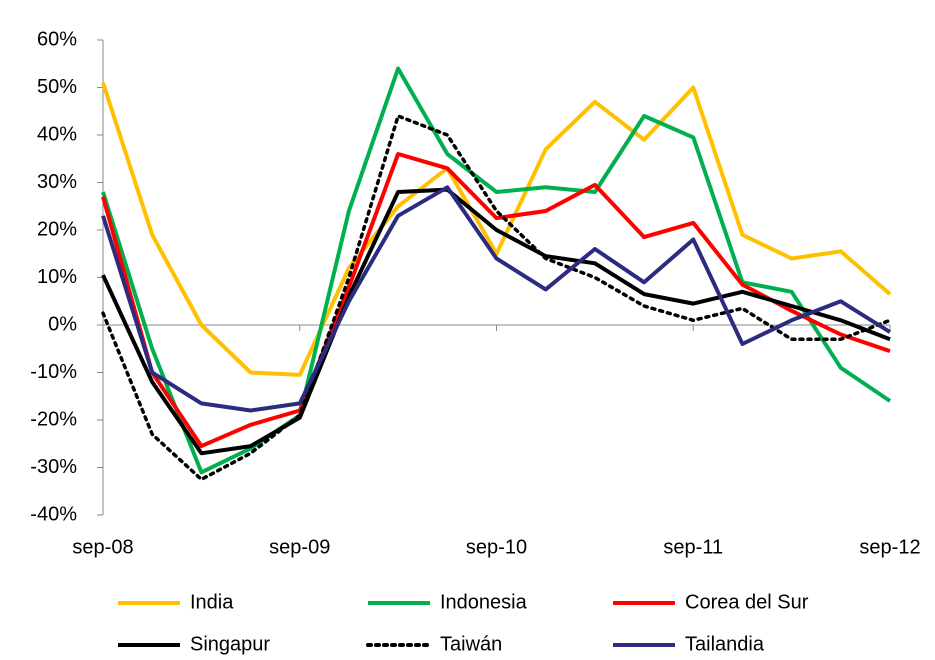 This screenshot has width=935, height=660. What do you see at coordinates (57, 87) in the screenshot?
I see `y-tick-label: 50%` at bounding box center [57, 87].